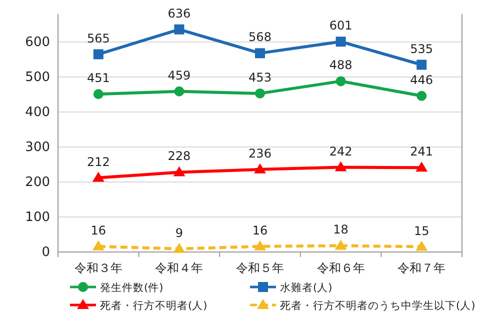 The height and width of the screenshot is (320, 480). I want to click on data-label: 236, so click(260, 153).